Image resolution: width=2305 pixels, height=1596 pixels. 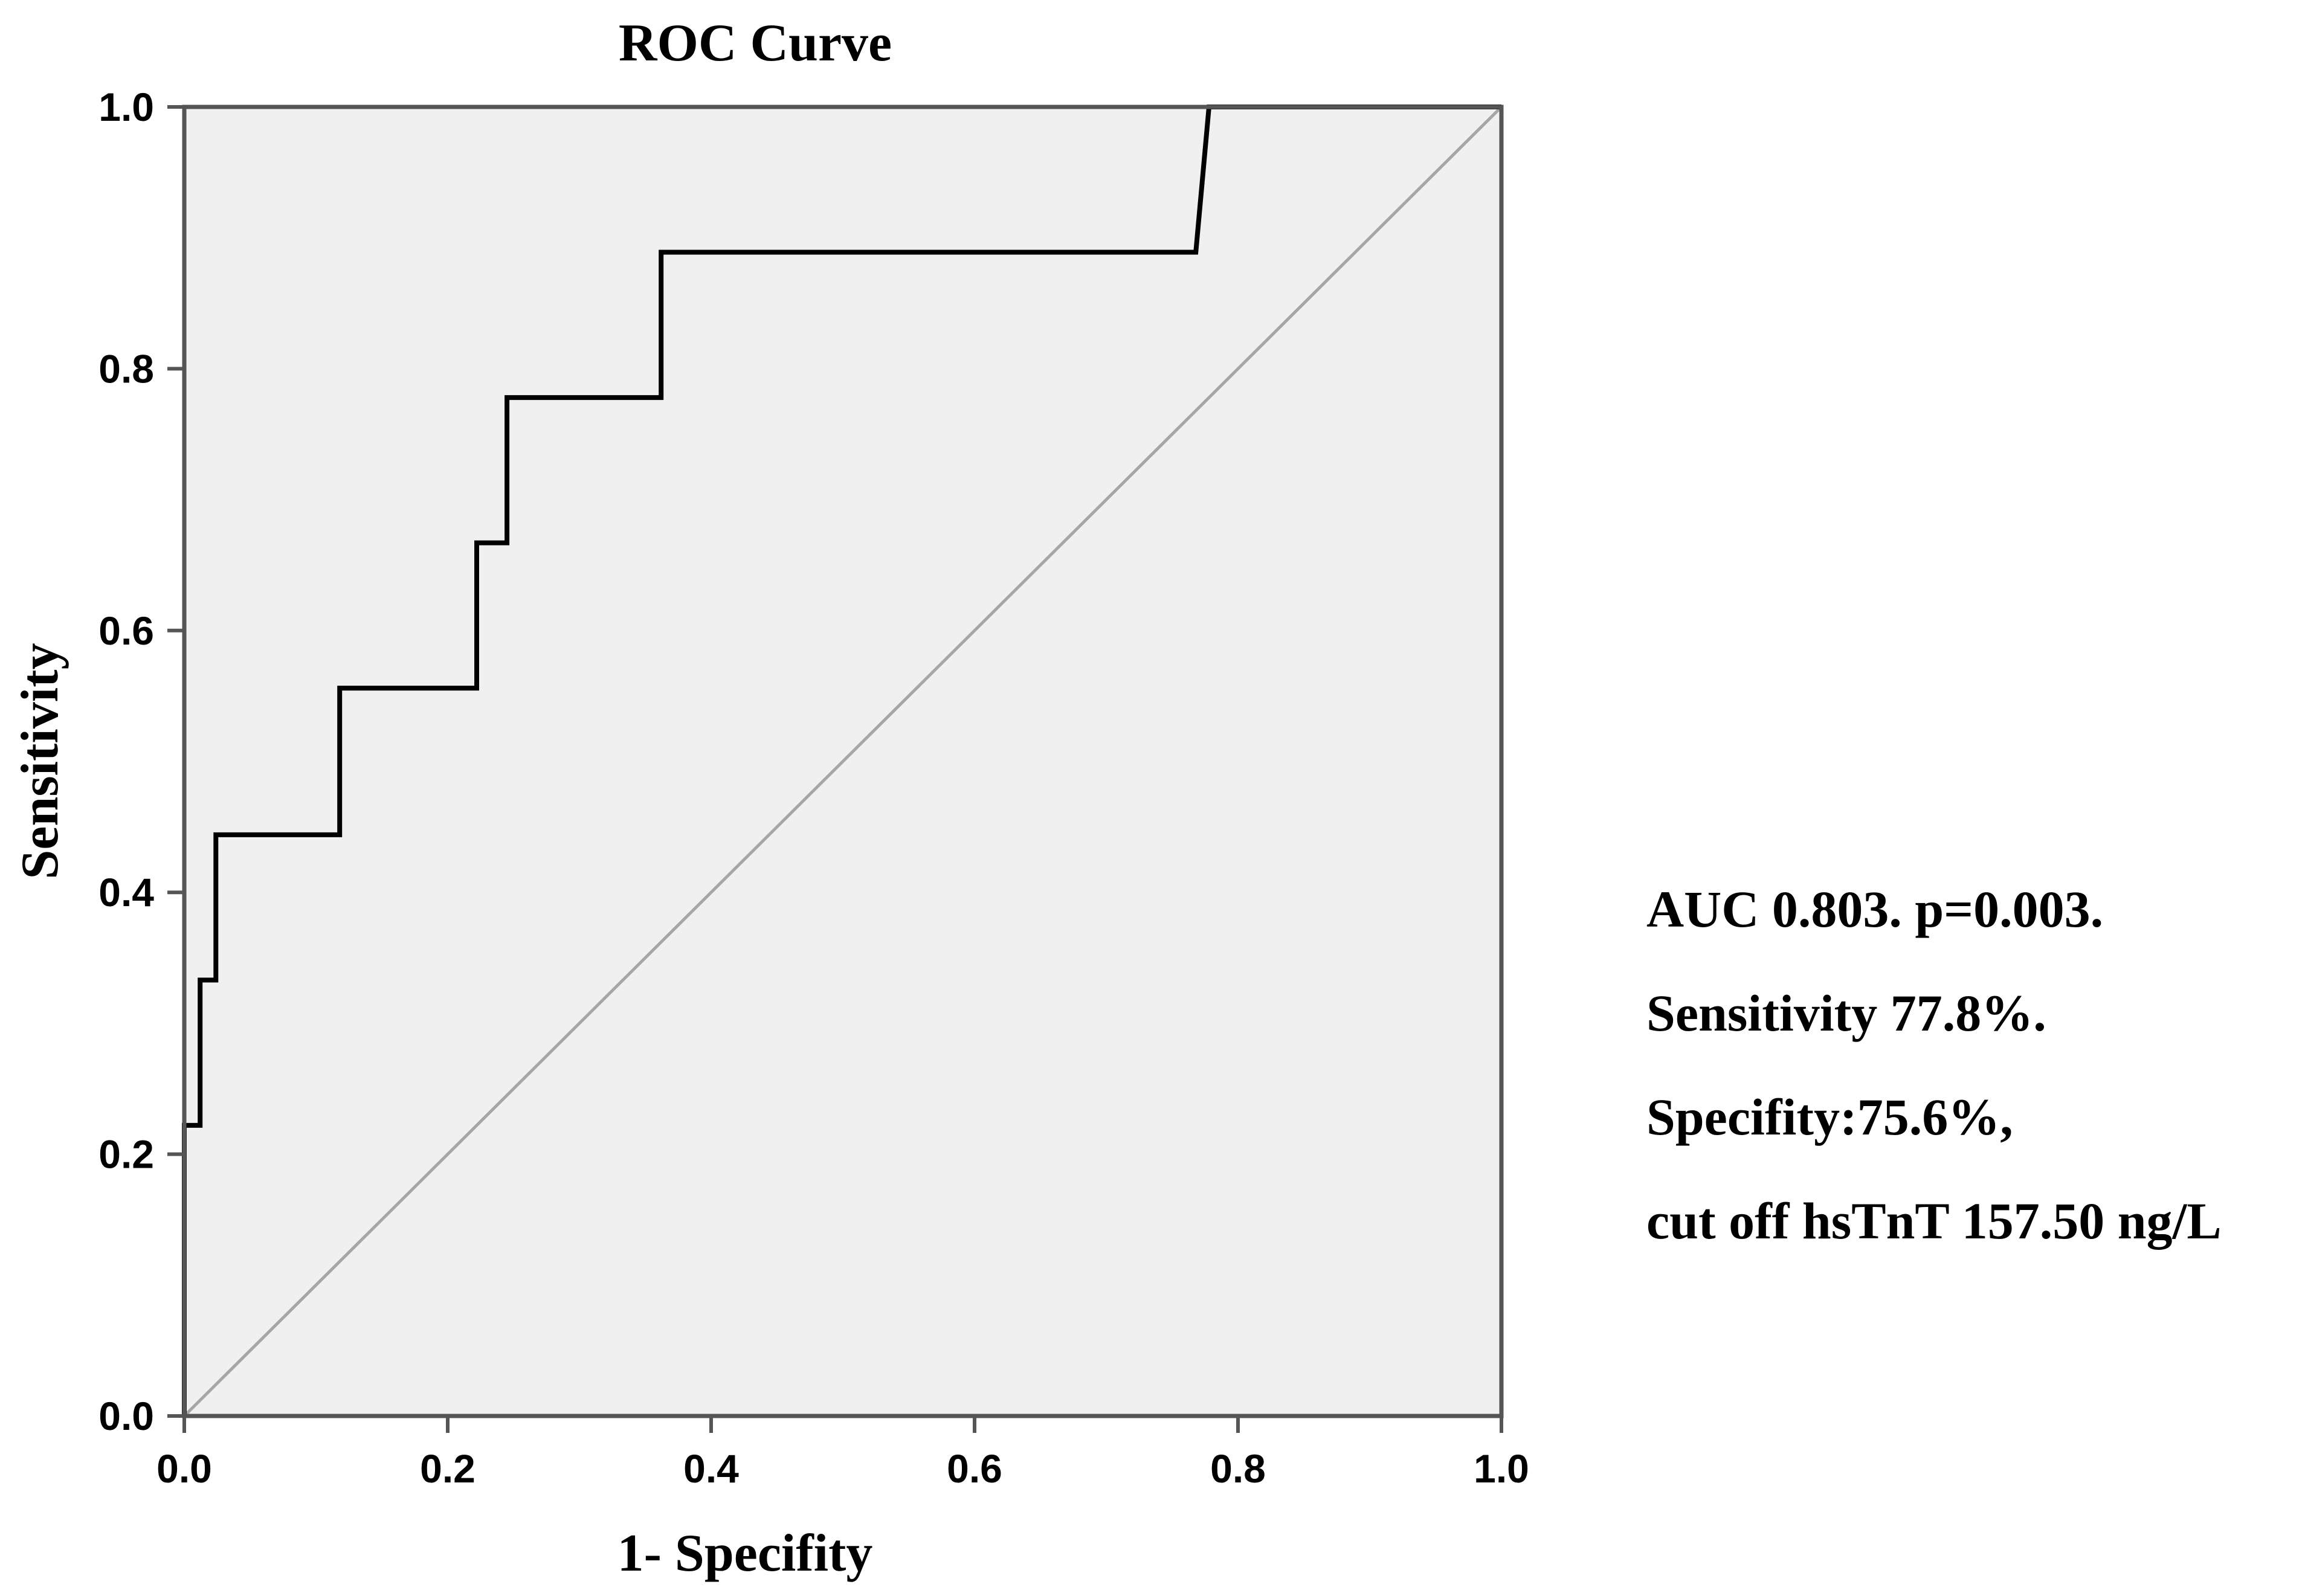 What do you see at coordinates (842, 1454) in the screenshot?
I see `x-axis-ticks: 0.0 0.2 0.4 0.6 0.8 1.0` at bounding box center [842, 1454].